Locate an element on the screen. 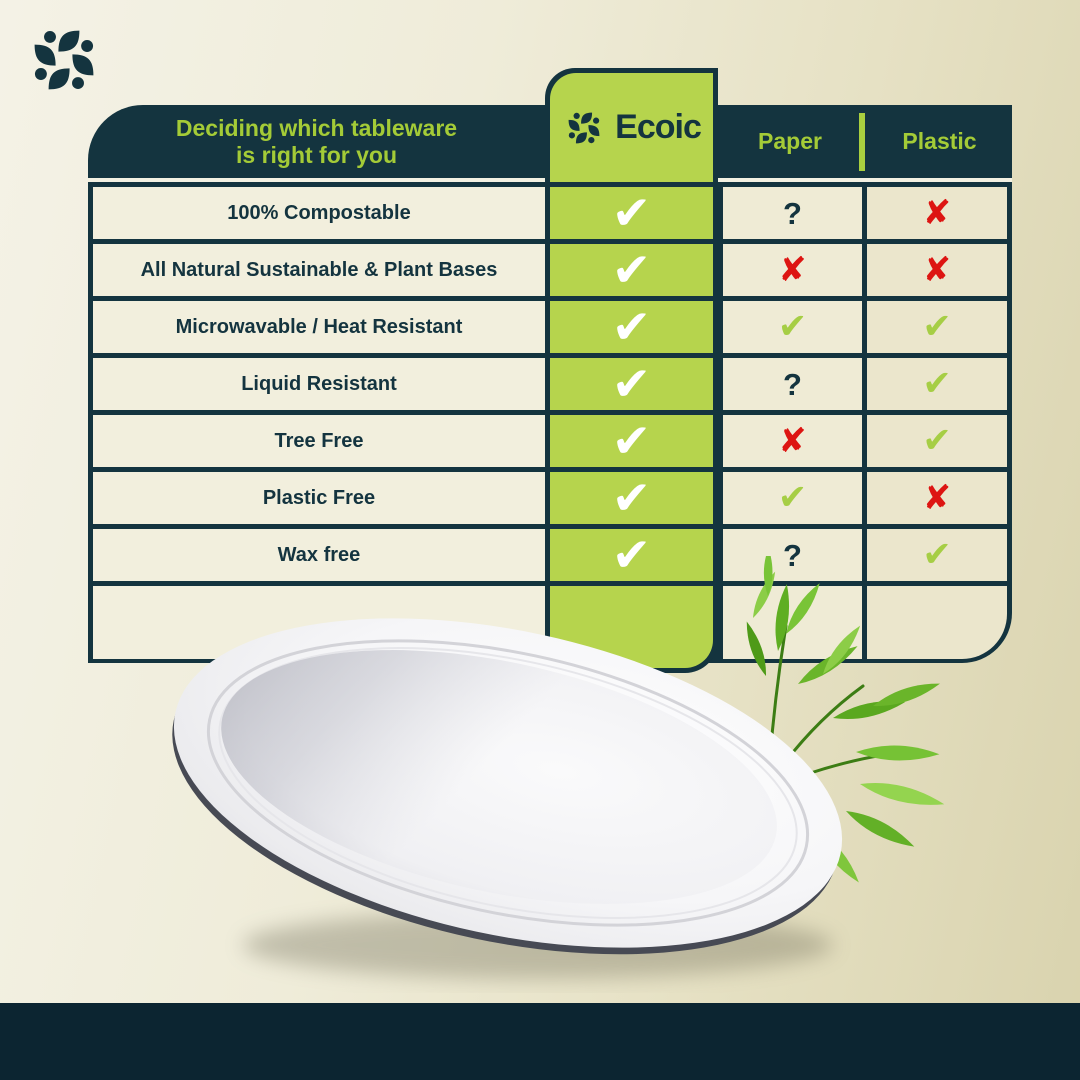 The height and width of the screenshot is (1080, 1080). table-title-line1: Deciding which tableware is located at coordinates (316, 127).